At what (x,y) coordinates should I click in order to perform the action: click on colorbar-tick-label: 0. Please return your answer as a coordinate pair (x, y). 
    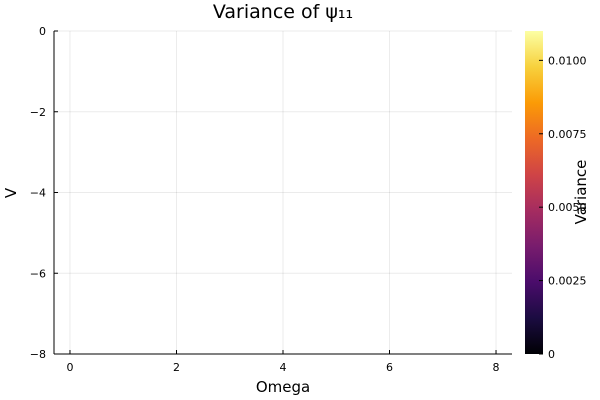
    Looking at the image, I should click on (551, 354).